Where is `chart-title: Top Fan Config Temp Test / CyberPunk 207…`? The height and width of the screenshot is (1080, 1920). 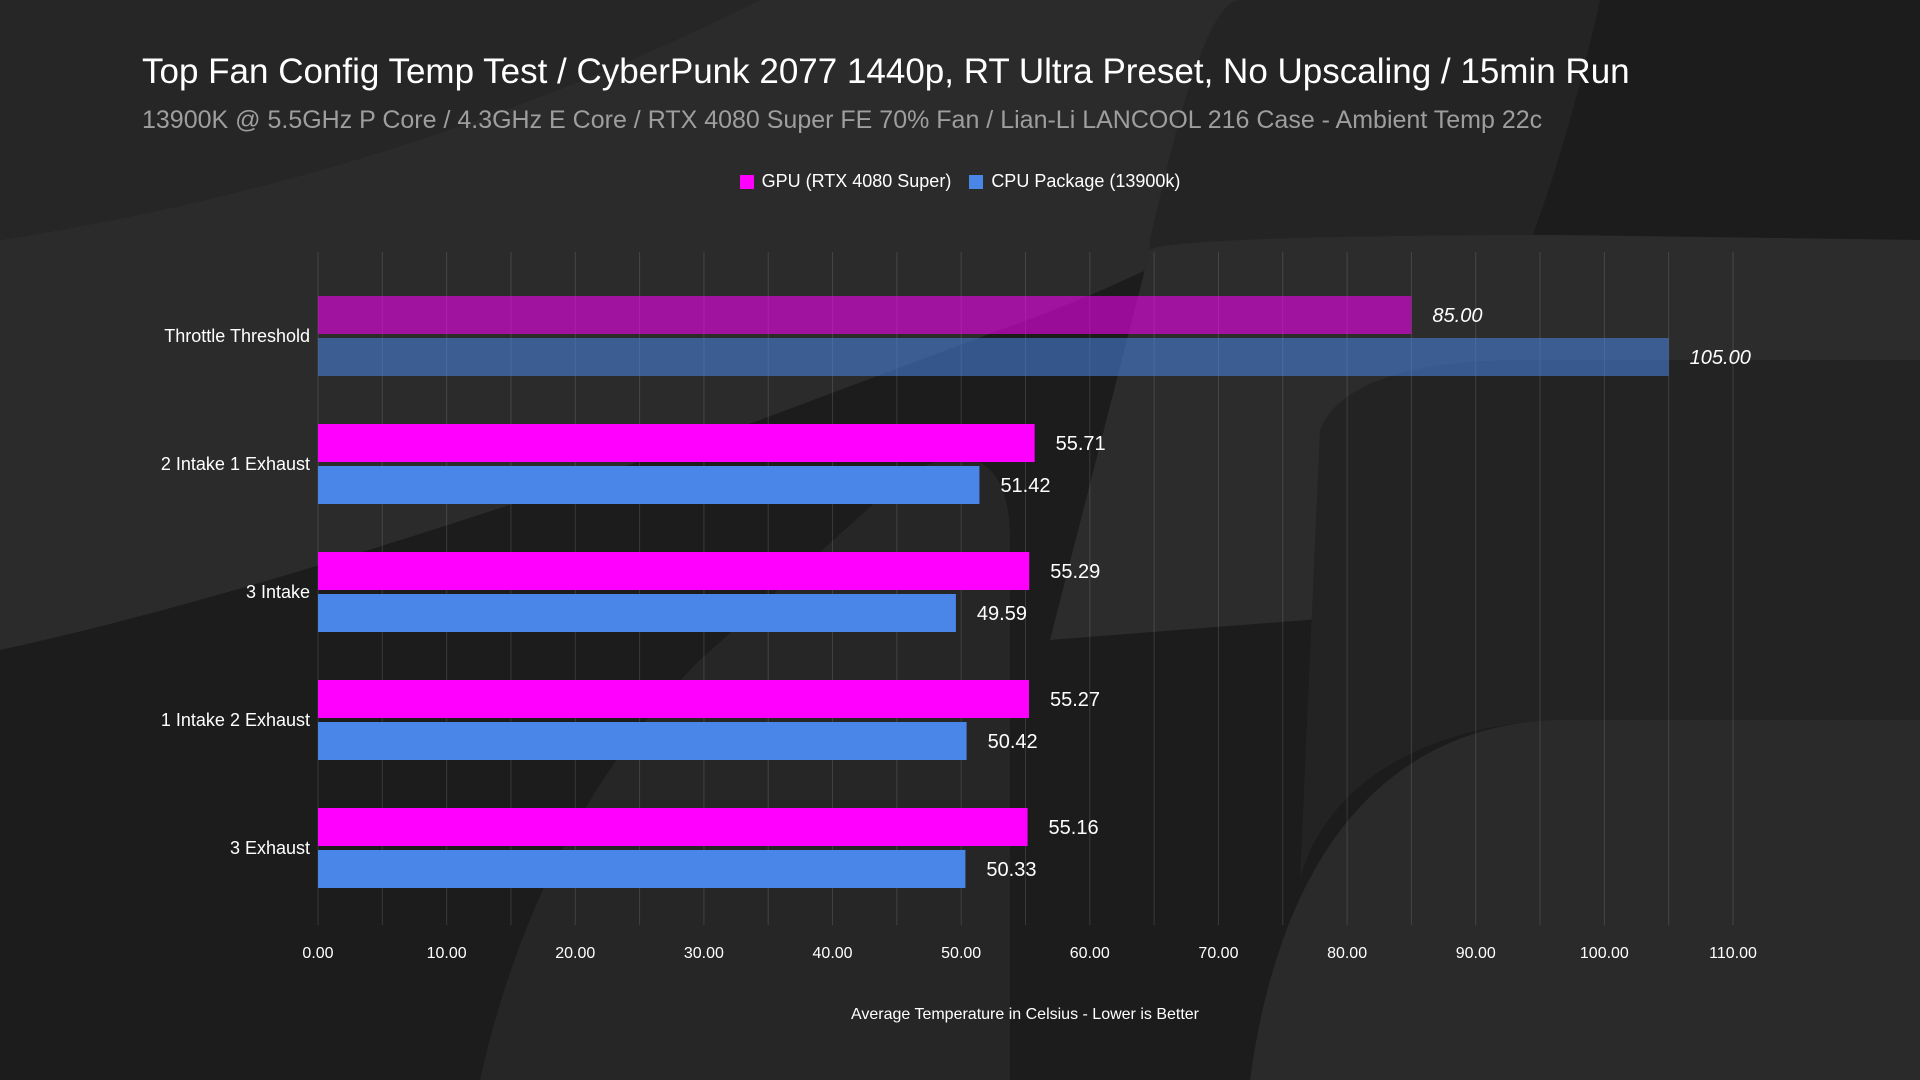 chart-title: Top Fan Config Temp Test / CyberPunk 207… is located at coordinates (886, 71).